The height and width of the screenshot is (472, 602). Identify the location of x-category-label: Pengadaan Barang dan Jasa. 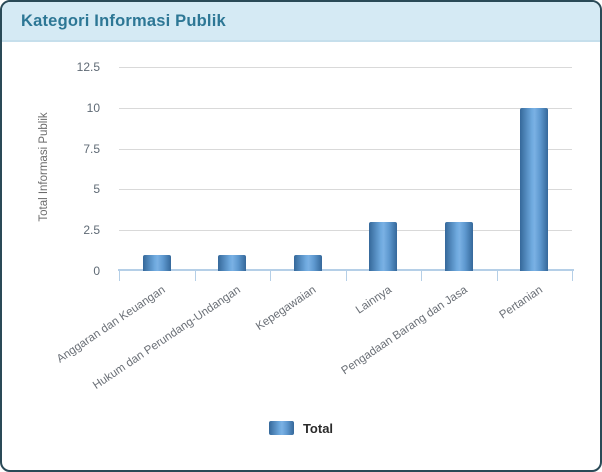
(404, 331).